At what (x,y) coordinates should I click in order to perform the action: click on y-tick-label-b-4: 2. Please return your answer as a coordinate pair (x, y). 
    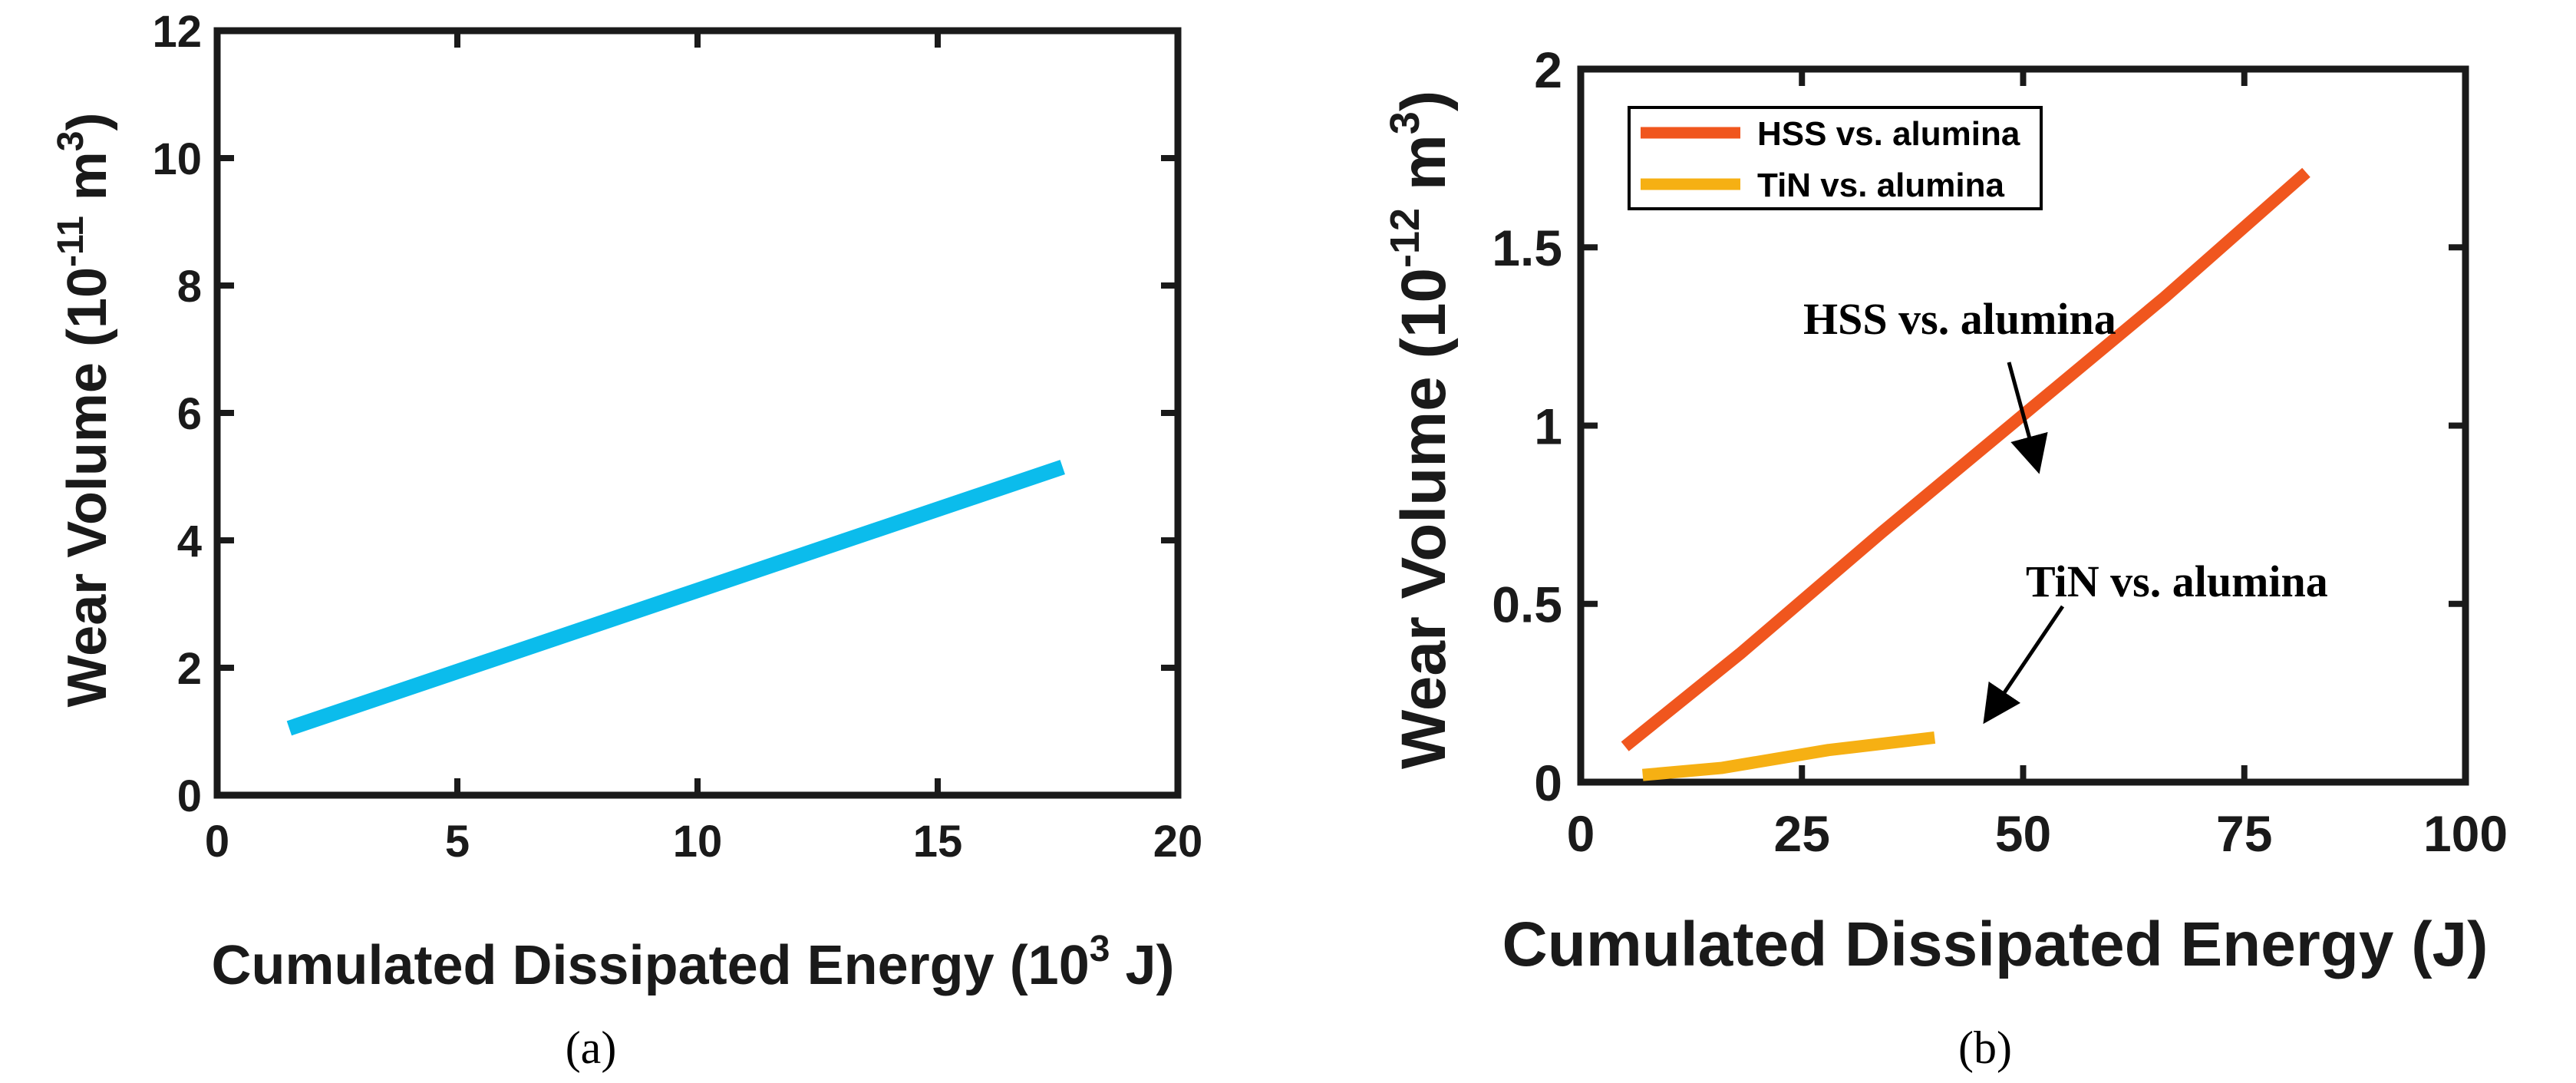
    Looking at the image, I should click on (1548, 69).